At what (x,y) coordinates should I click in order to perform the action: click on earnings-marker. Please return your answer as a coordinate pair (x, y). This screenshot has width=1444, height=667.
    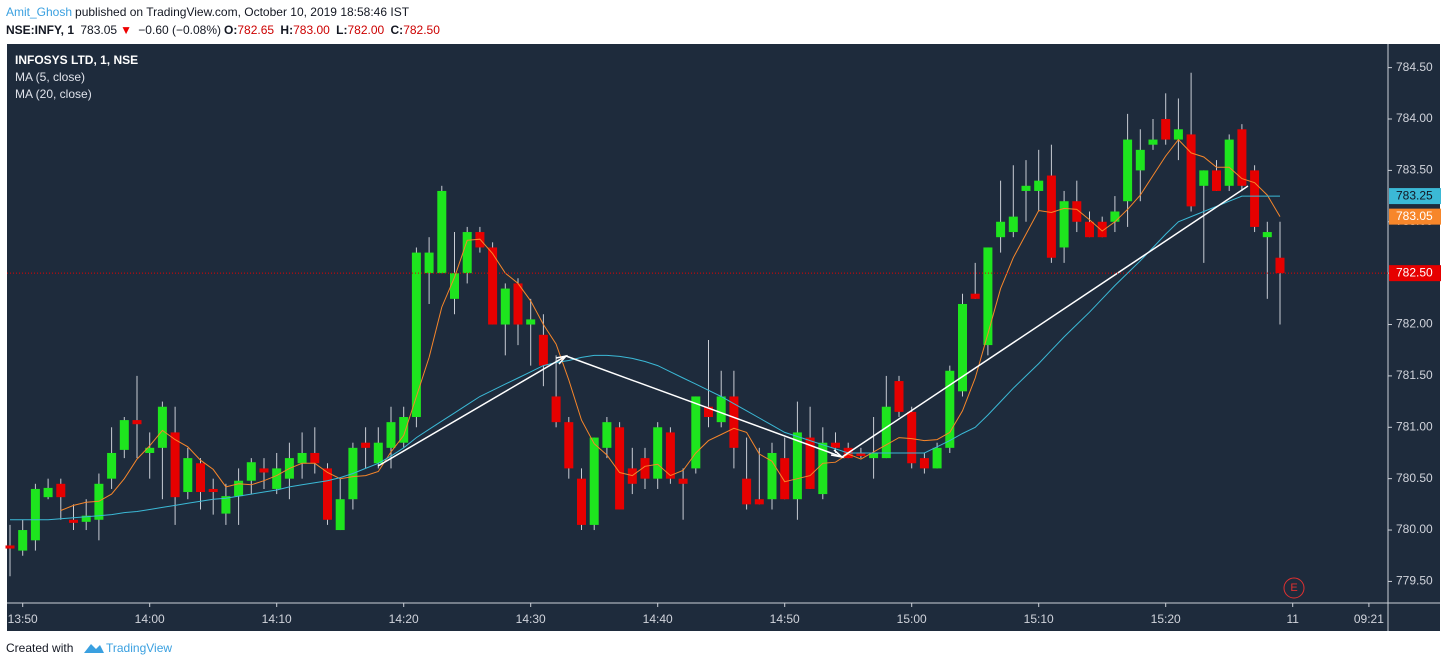
    Looking at the image, I should click on (1294, 588).